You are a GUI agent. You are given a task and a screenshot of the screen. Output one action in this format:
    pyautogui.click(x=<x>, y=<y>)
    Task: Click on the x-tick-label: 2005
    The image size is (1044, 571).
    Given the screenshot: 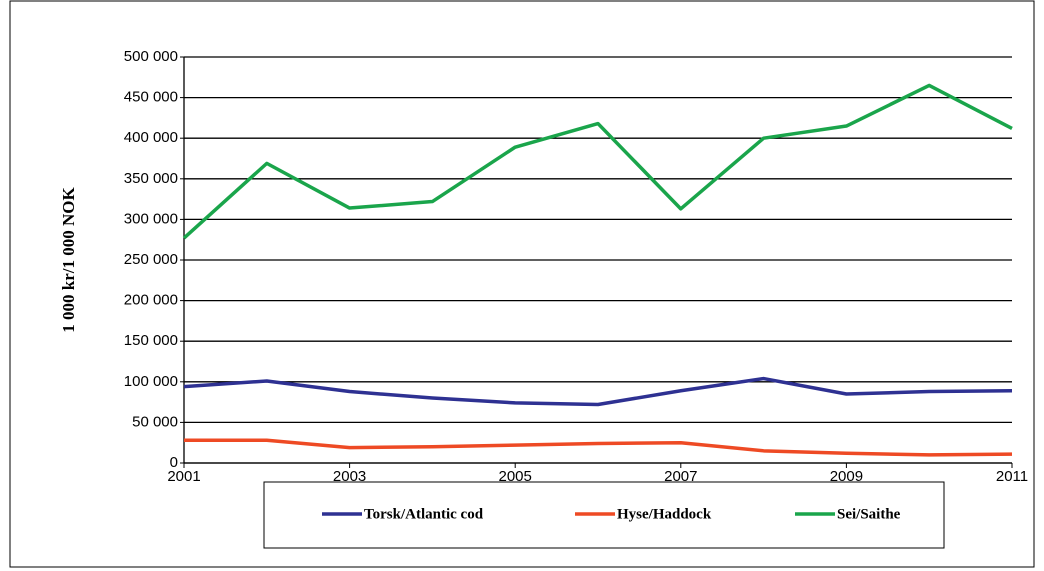 What is the action you would take?
    pyautogui.click(x=515, y=476)
    